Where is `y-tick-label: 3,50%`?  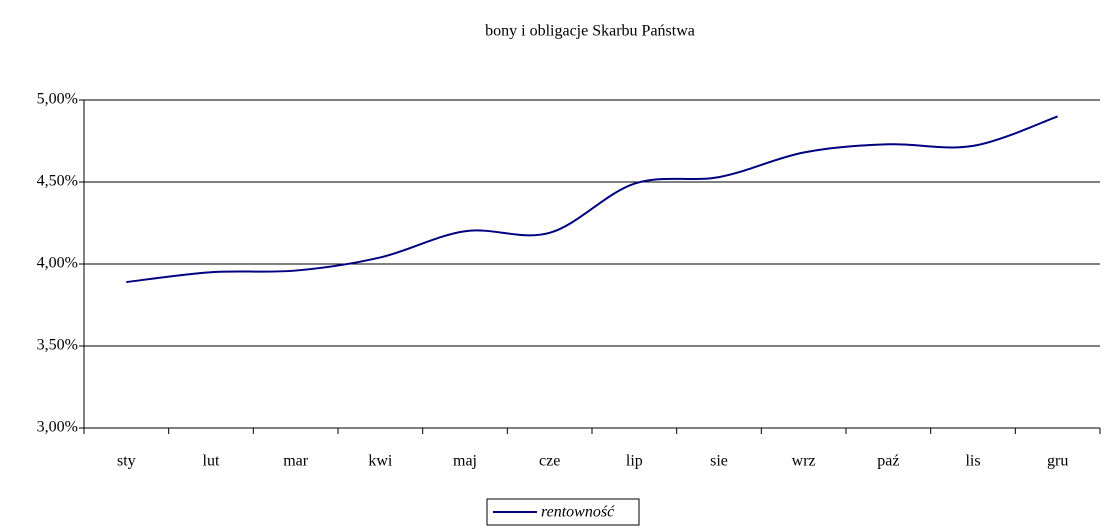 y-tick-label: 3,50% is located at coordinates (57, 345).